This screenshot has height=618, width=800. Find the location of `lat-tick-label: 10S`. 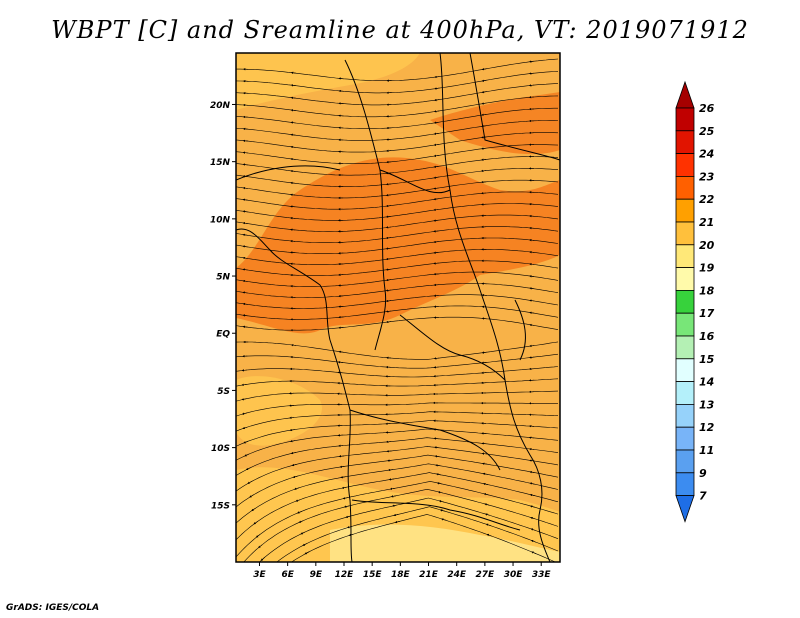

lat-tick-label: 10S is located at coordinates (220, 449).